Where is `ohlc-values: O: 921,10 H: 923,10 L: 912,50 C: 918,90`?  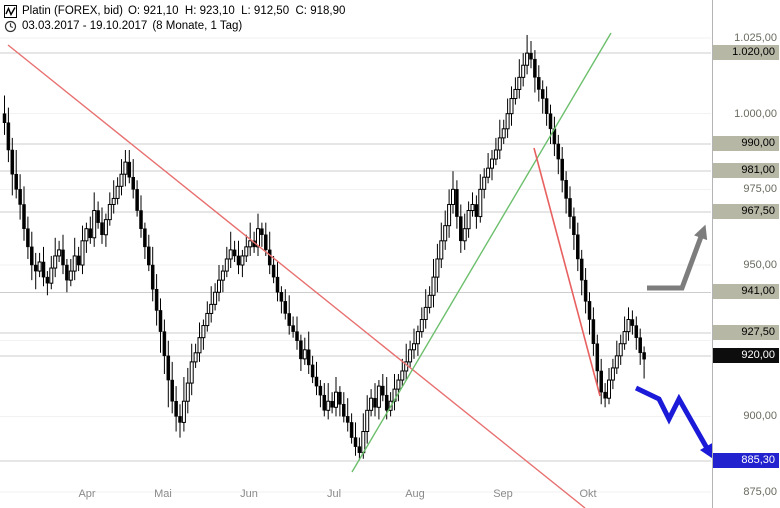 ohlc-values: O: 921,10 H: 923,10 L: 912,50 C: 918,90 is located at coordinates (236, 11).